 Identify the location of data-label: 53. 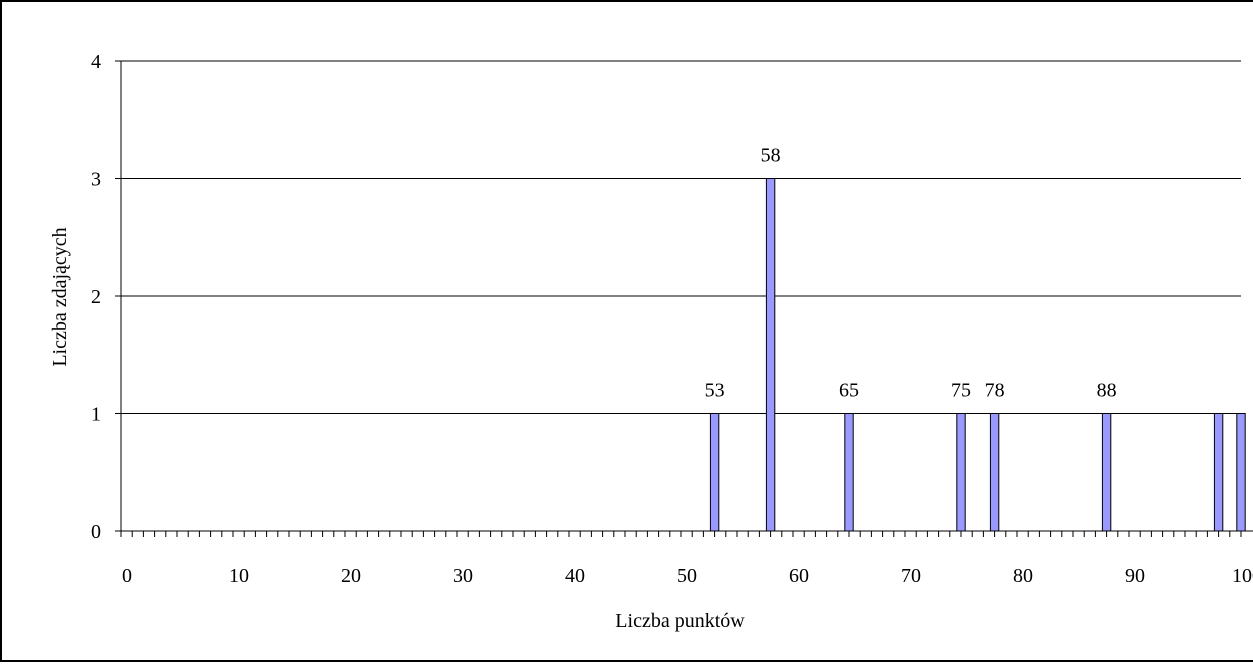
(715, 391).